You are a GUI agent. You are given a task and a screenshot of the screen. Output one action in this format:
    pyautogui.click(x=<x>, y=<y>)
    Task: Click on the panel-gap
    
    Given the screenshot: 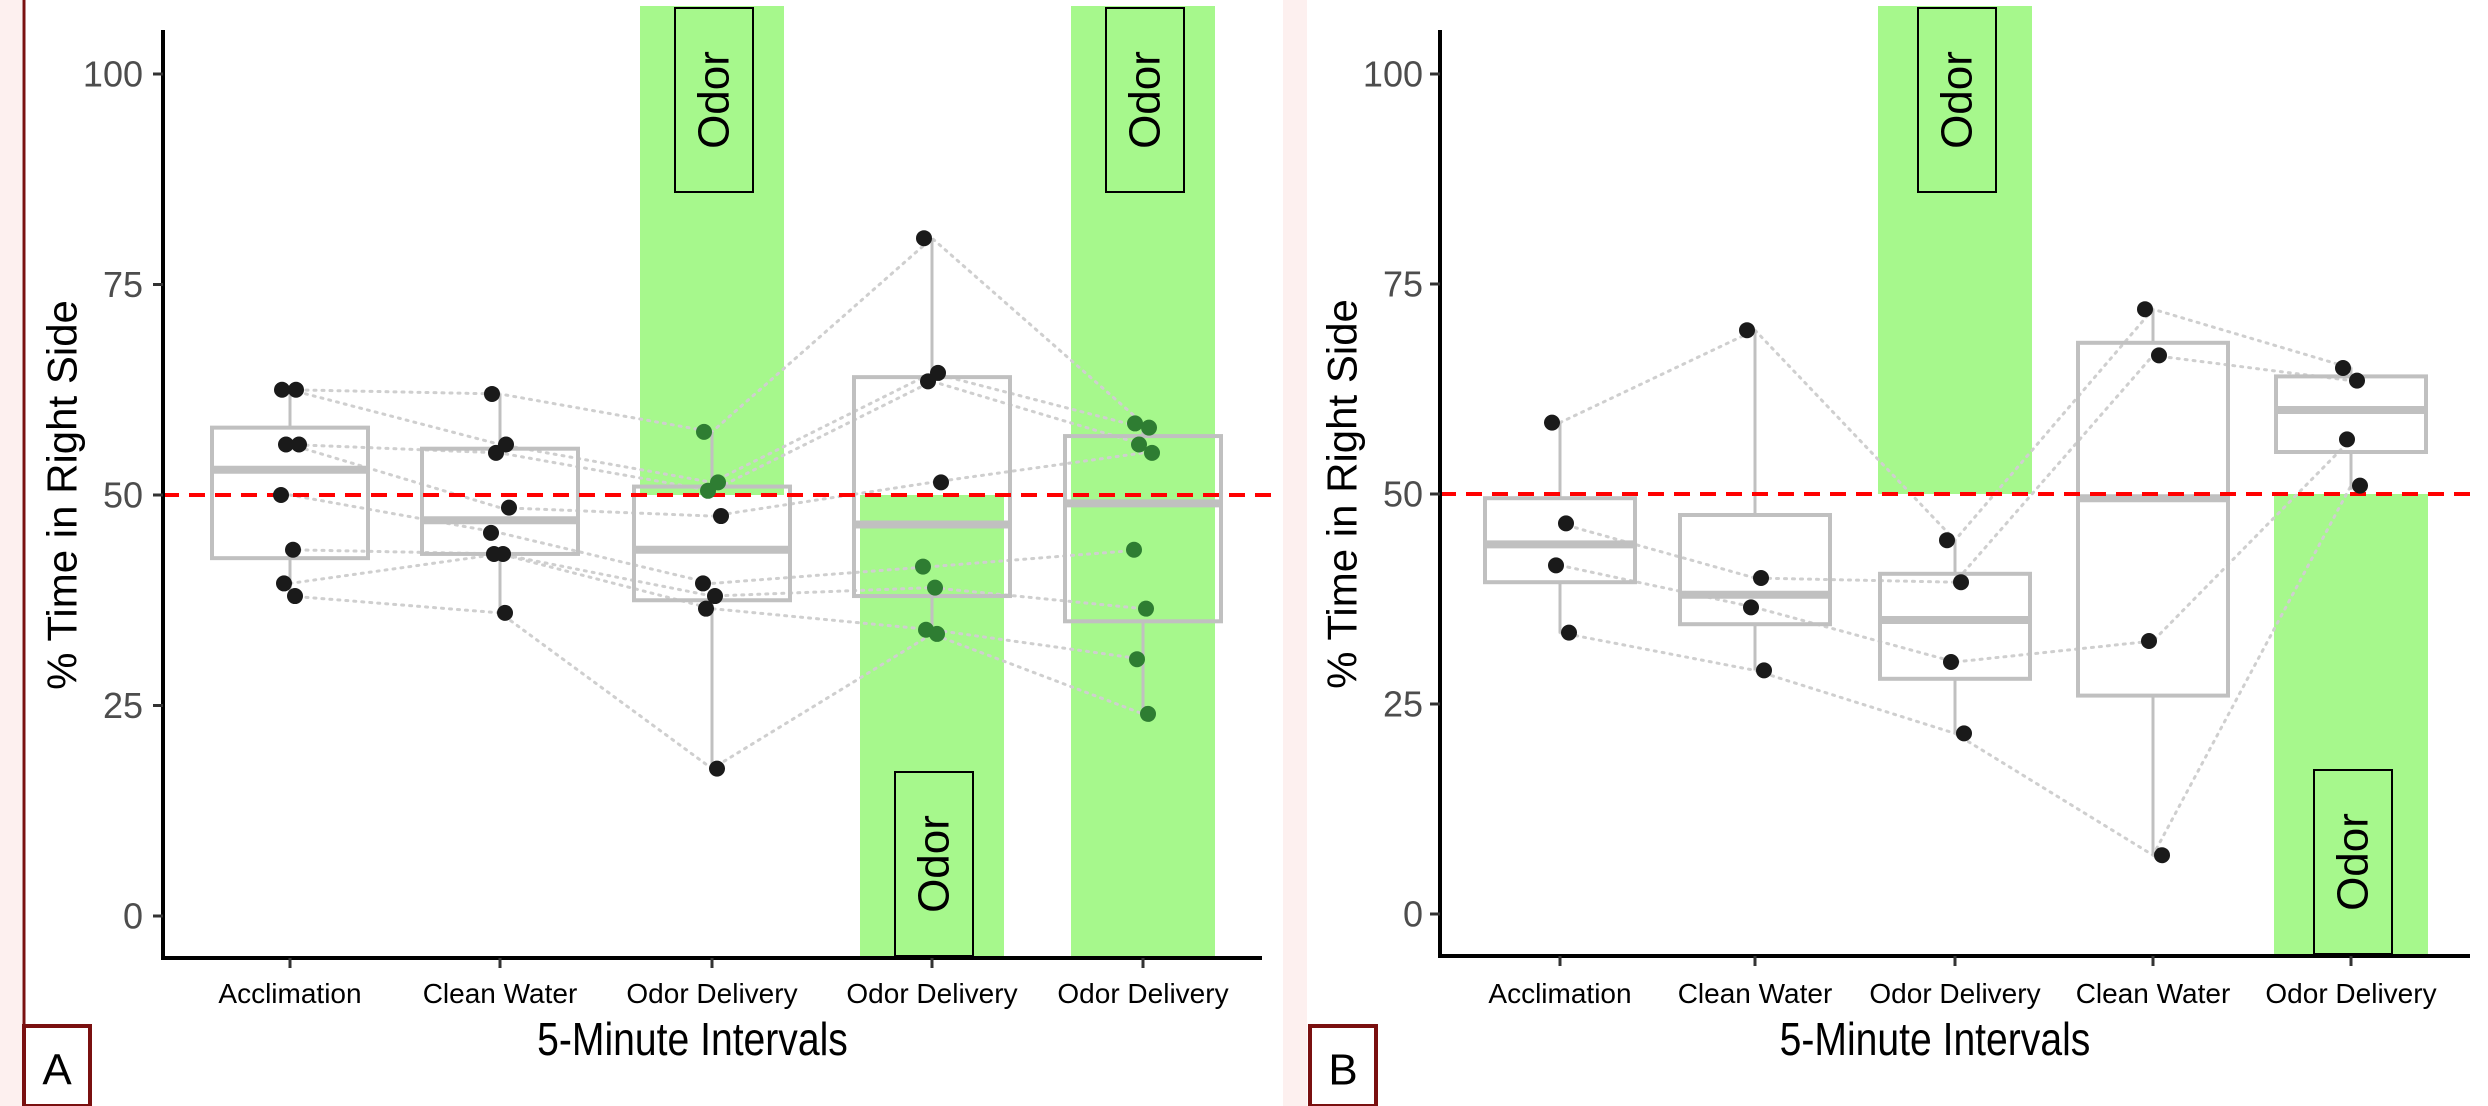 What is the action you would take?
    pyautogui.click(x=1295, y=553)
    